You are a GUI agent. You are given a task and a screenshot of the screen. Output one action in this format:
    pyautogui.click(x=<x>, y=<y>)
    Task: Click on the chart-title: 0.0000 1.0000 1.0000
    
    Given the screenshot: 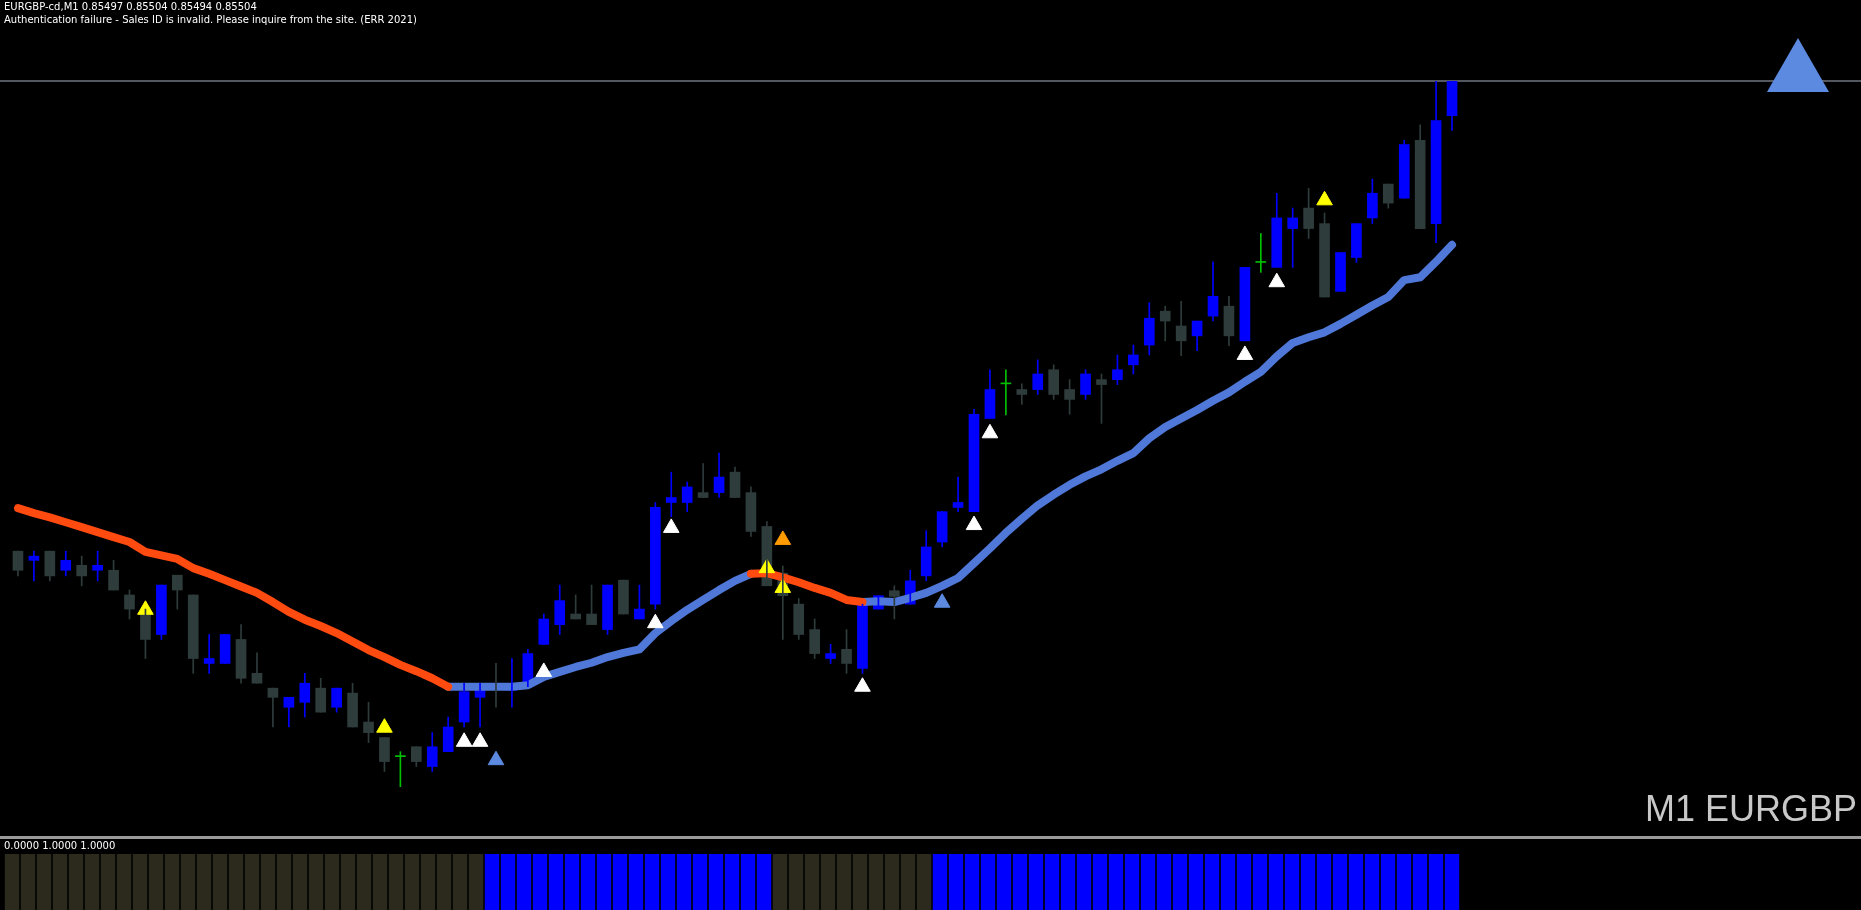 What is the action you would take?
    pyautogui.click(x=60, y=845)
    